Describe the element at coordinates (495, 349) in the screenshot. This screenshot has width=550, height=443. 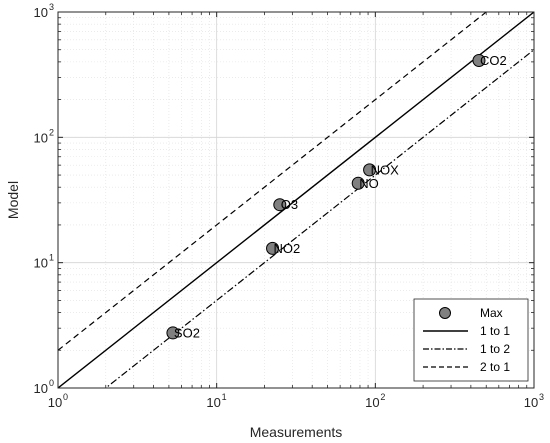
I see `legend-label-1to2: 1 to 2` at that location.